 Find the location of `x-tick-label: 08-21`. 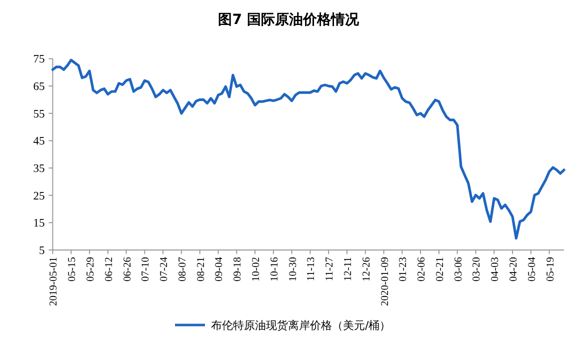

x-tick-label: 08-21 is located at coordinates (201, 269).